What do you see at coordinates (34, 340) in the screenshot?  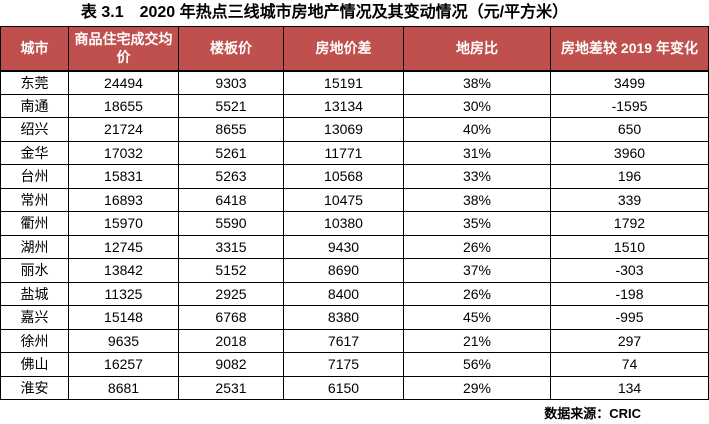 I see `city-cell: 徐州` at bounding box center [34, 340].